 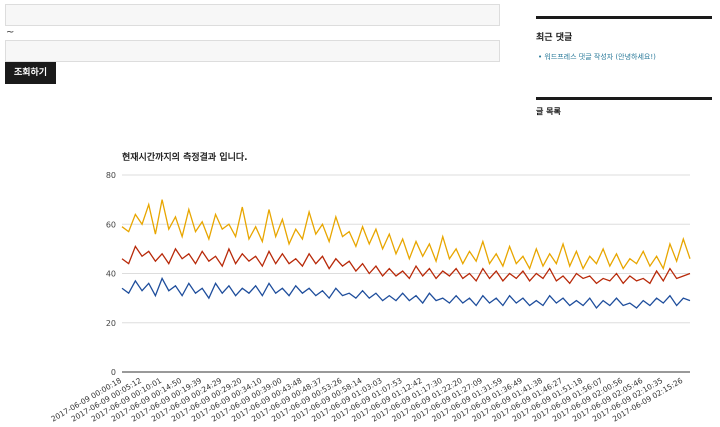 I want to click on y-tick-label: 60, so click(x=111, y=224).